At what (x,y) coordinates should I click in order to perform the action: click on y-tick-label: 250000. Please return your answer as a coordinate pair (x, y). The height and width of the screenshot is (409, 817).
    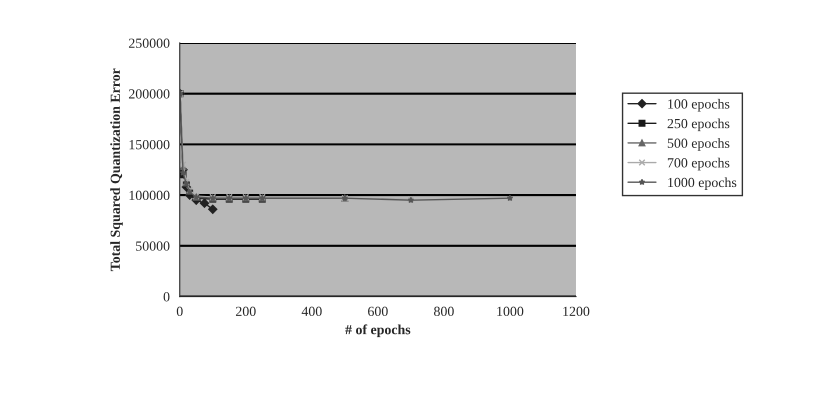
    Looking at the image, I should click on (149, 43).